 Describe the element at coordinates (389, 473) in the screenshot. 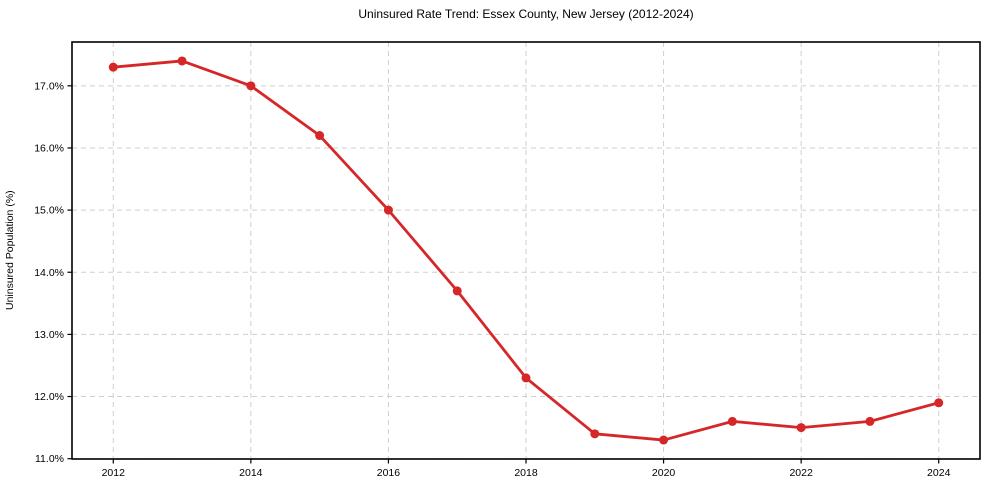

I see `x-tick-label: 2016` at that location.